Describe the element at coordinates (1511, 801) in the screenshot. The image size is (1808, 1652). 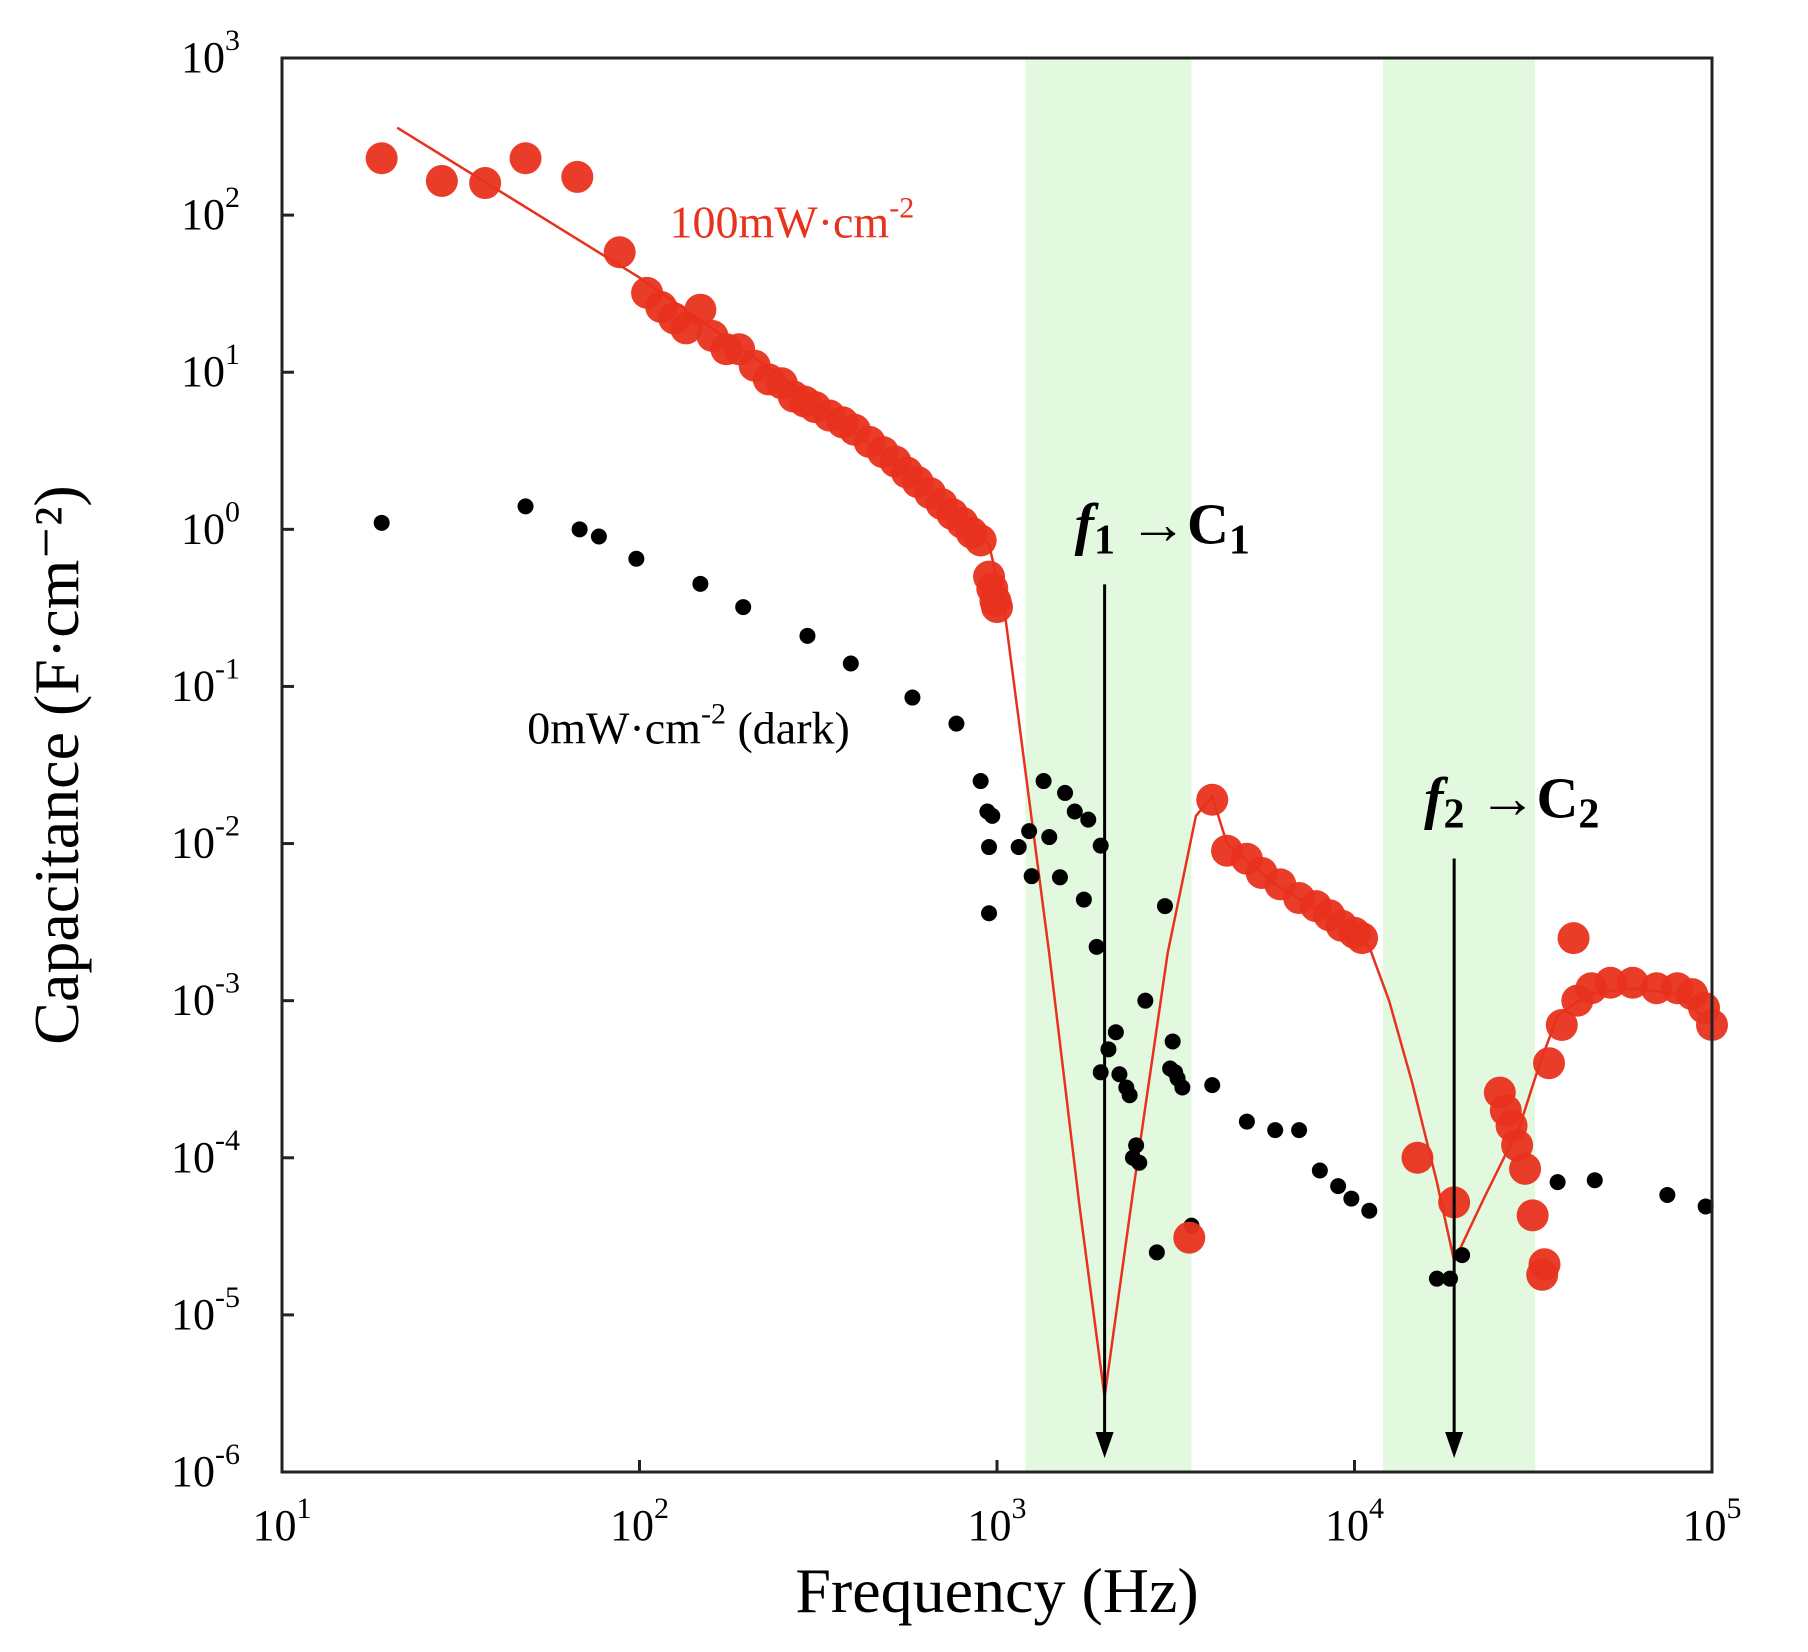
I see `annotation-label-f2: f2 →C2` at that location.